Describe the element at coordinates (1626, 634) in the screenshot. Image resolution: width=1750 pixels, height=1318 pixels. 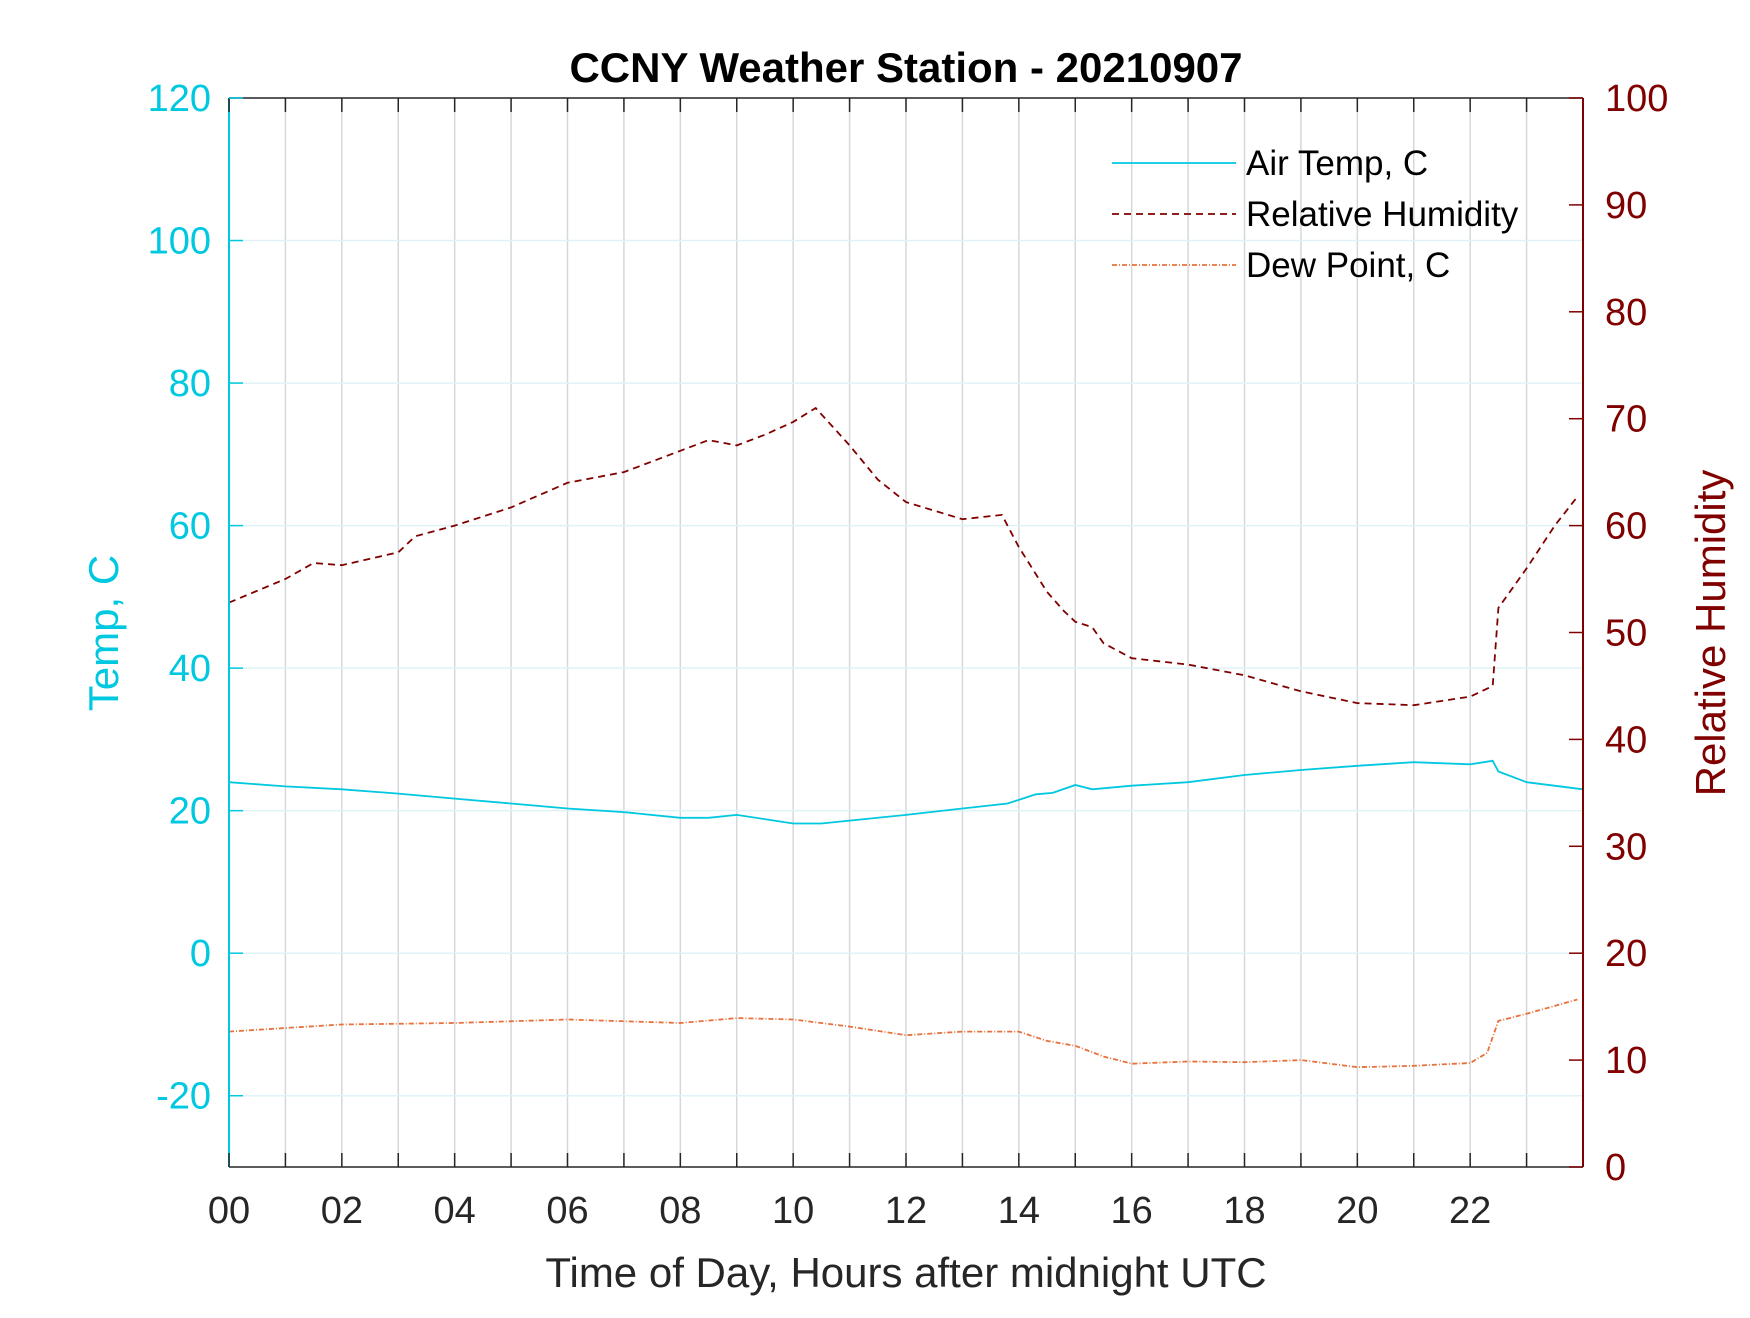
I see `y-right-tick-label: 50` at that location.